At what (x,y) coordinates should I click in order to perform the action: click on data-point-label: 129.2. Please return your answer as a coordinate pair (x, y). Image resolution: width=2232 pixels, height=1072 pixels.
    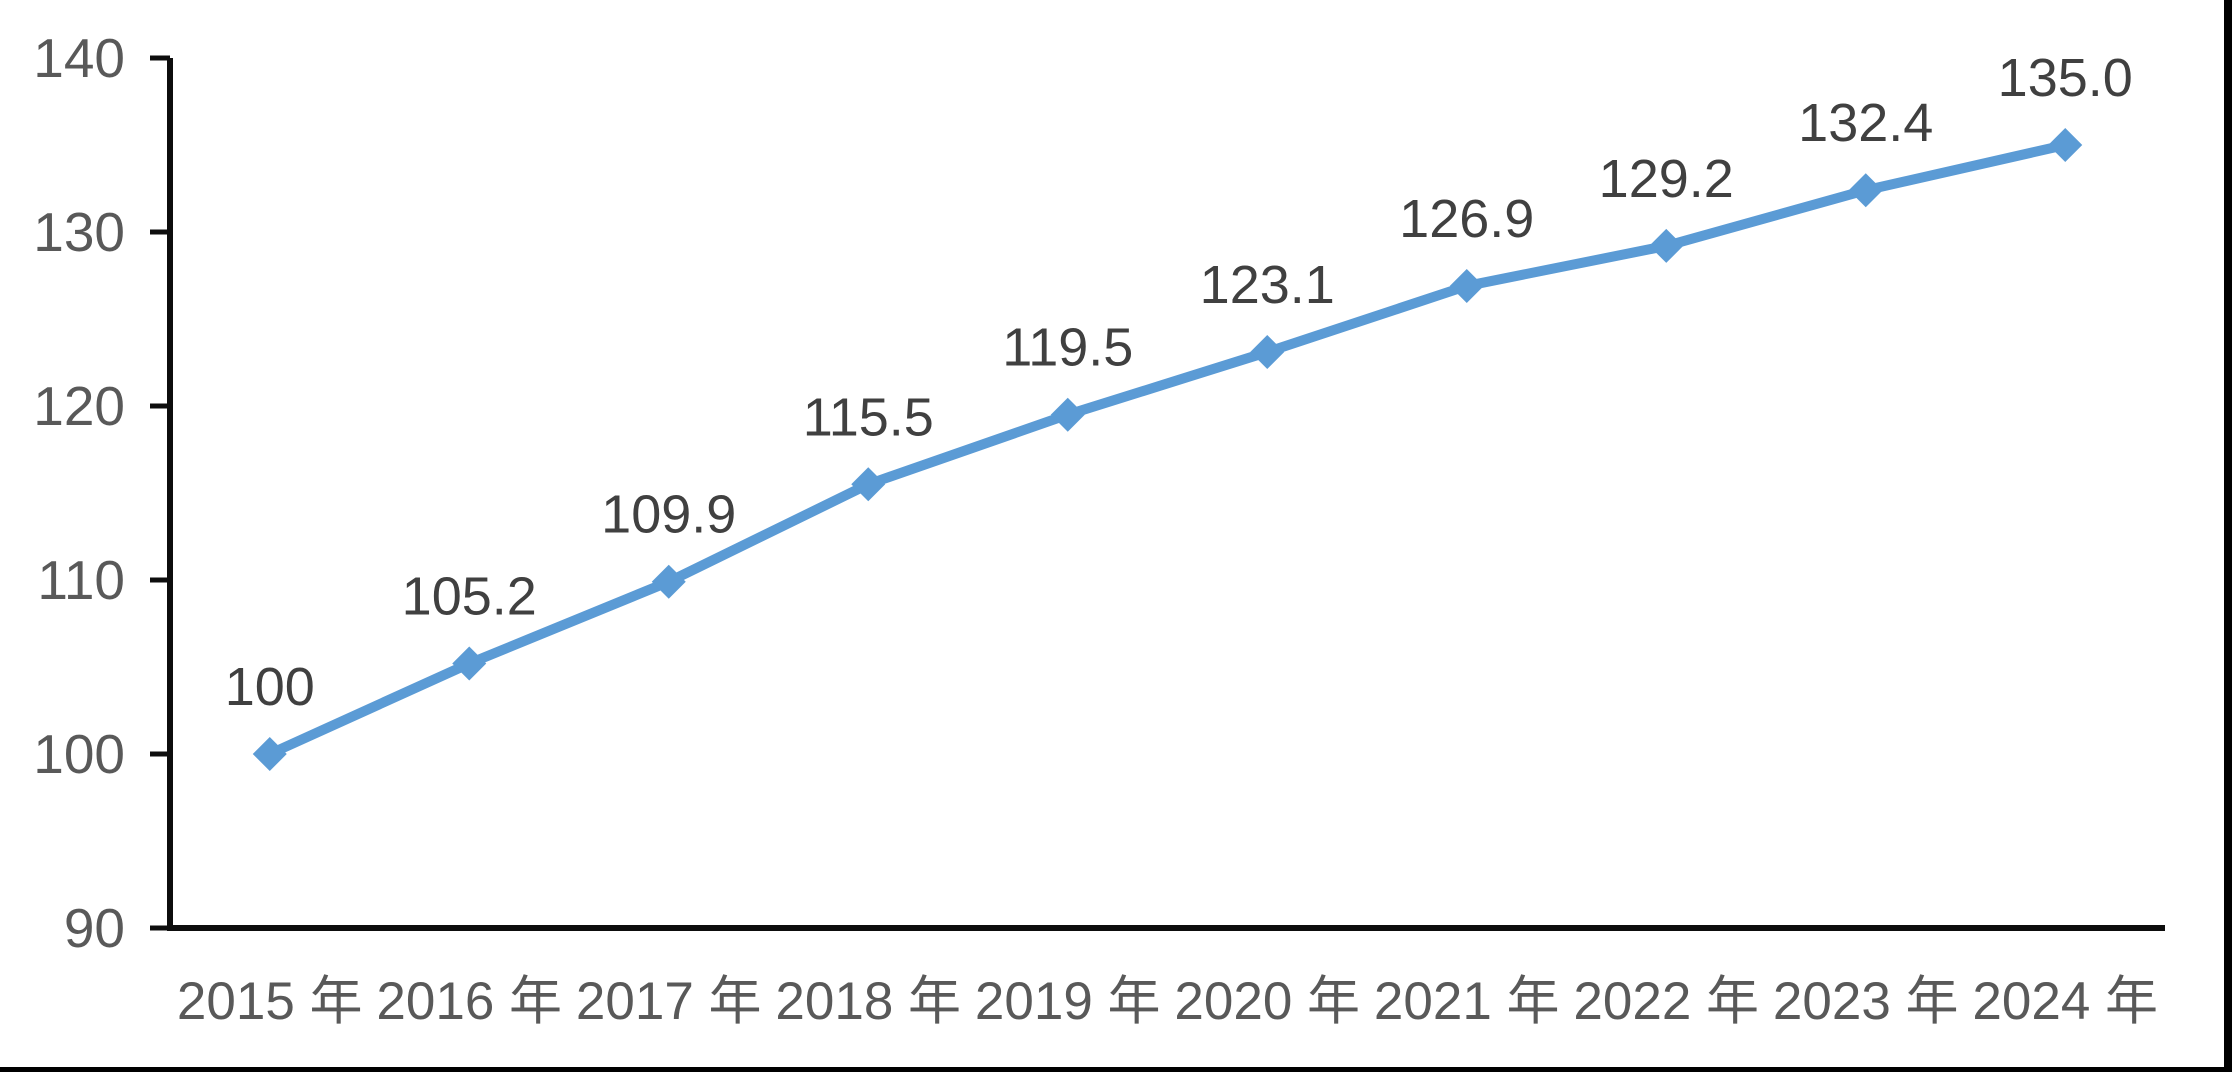
    Looking at the image, I should click on (1666, 179).